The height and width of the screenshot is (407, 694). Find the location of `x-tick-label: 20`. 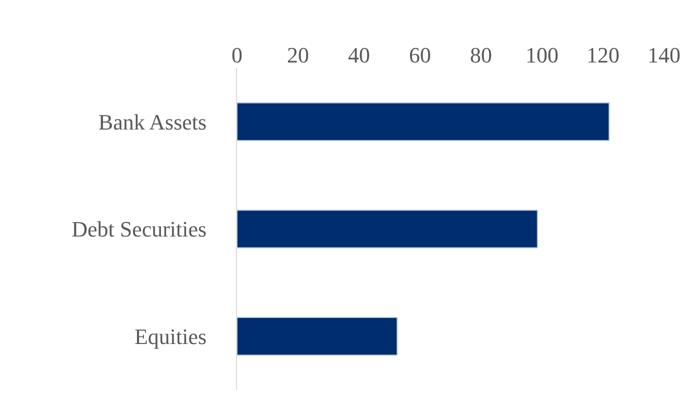

x-tick-label: 20 is located at coordinates (298, 55).